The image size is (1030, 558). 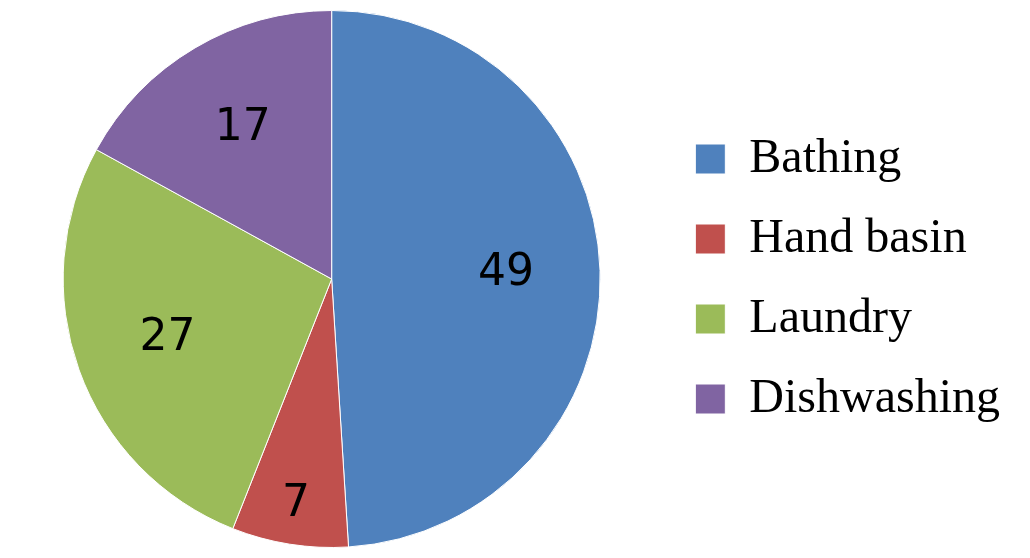 What do you see at coordinates (875, 395) in the screenshot?
I see `legend-label: Dishwashing` at bounding box center [875, 395].